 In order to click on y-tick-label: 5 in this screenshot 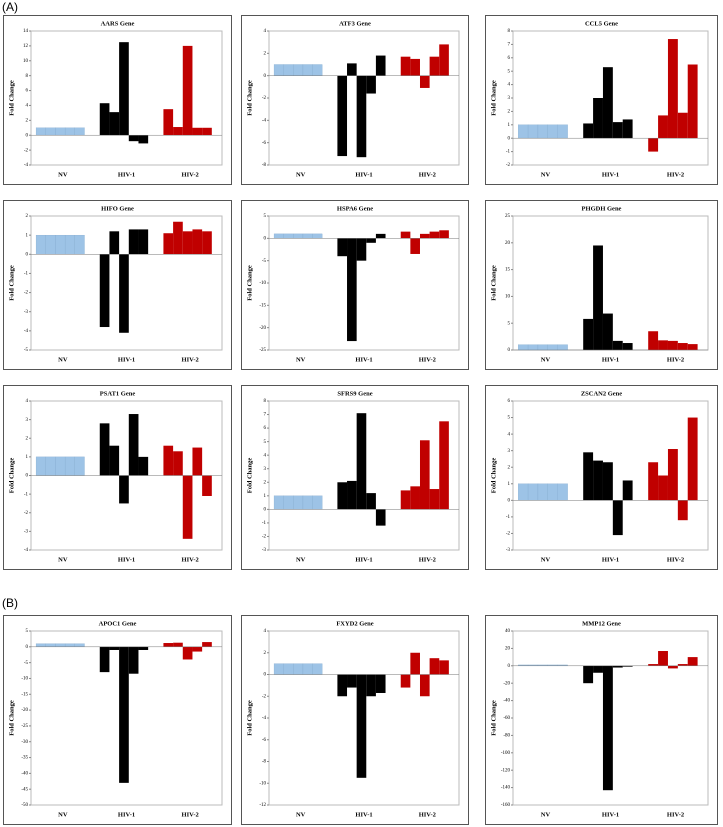, I will do `click(27, 631)`.